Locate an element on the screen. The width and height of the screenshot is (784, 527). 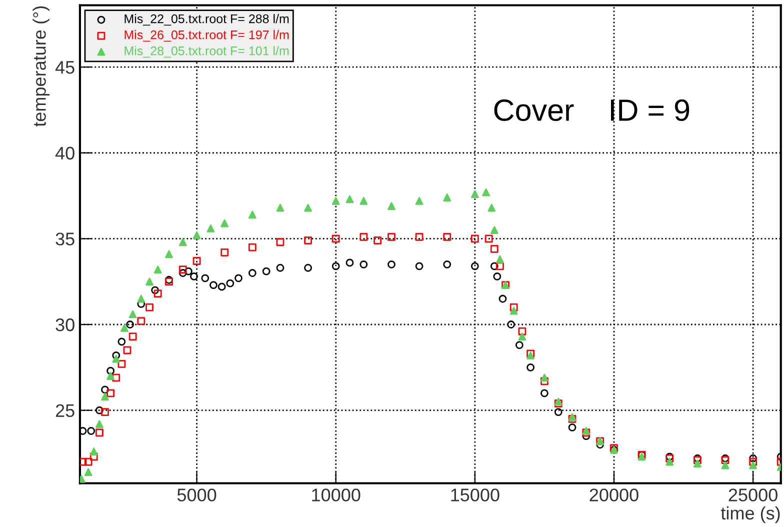
x-tick-label: 10000 is located at coordinates (336, 495).